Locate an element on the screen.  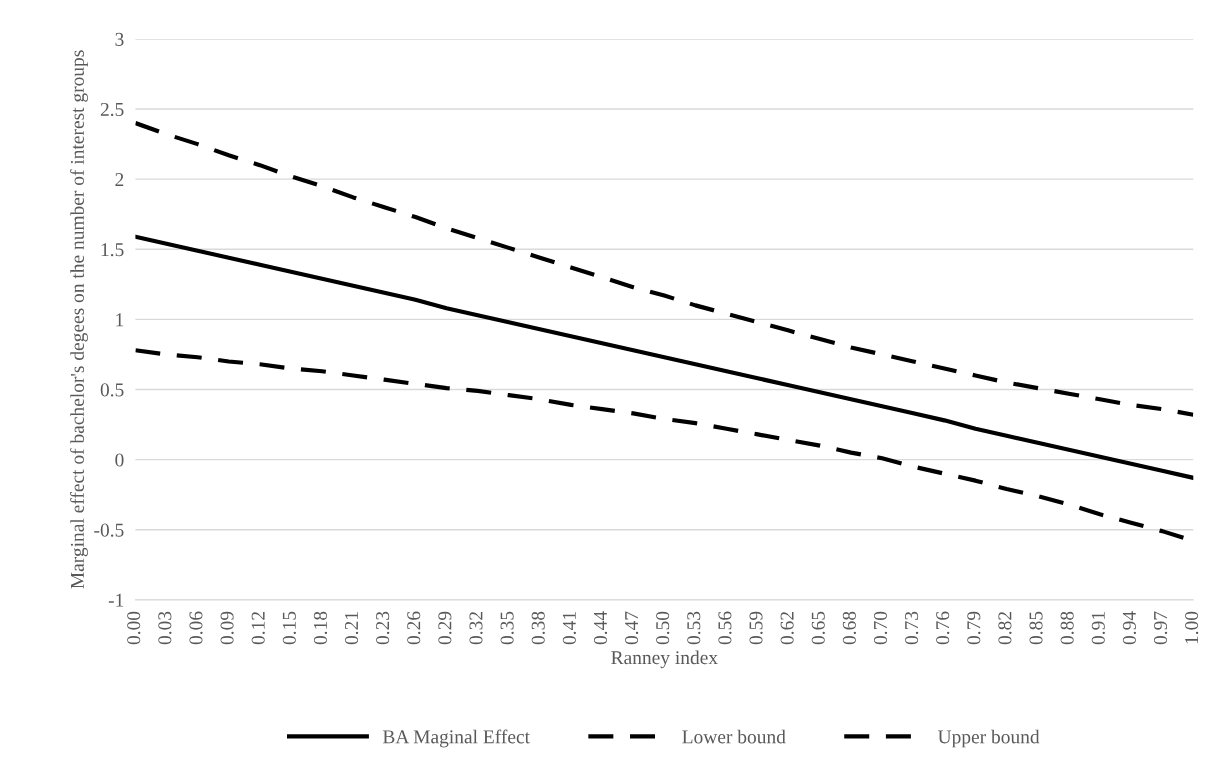
x-tick-label: 0.35 is located at coordinates (507, 628).